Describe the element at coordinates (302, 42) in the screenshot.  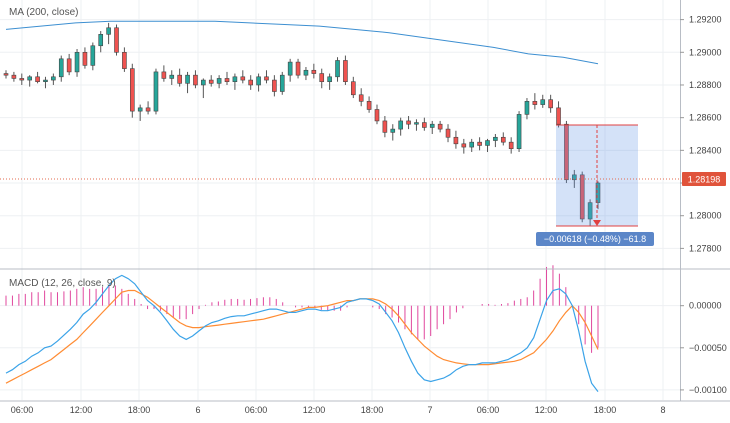
I see `ma-line` at that location.